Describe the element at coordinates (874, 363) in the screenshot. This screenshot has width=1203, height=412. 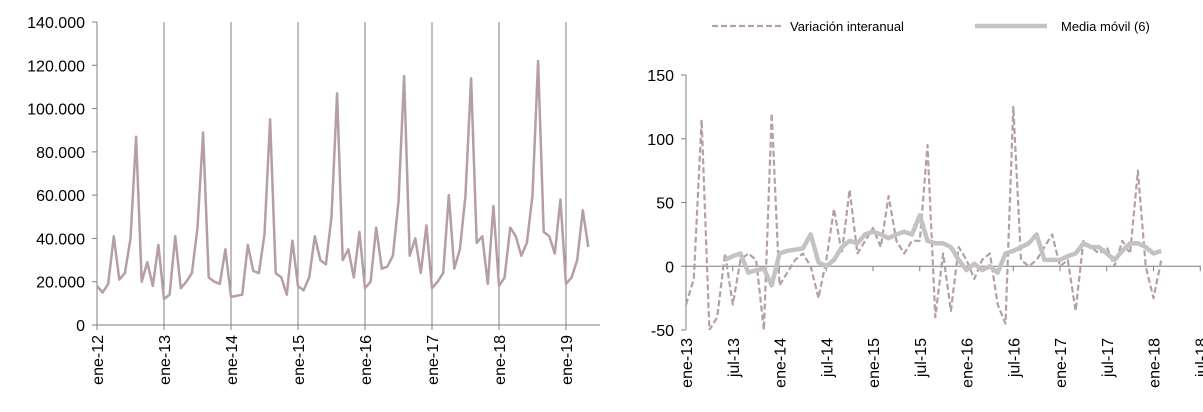
I see `chart-2-x-tick-label: ene-15` at that location.